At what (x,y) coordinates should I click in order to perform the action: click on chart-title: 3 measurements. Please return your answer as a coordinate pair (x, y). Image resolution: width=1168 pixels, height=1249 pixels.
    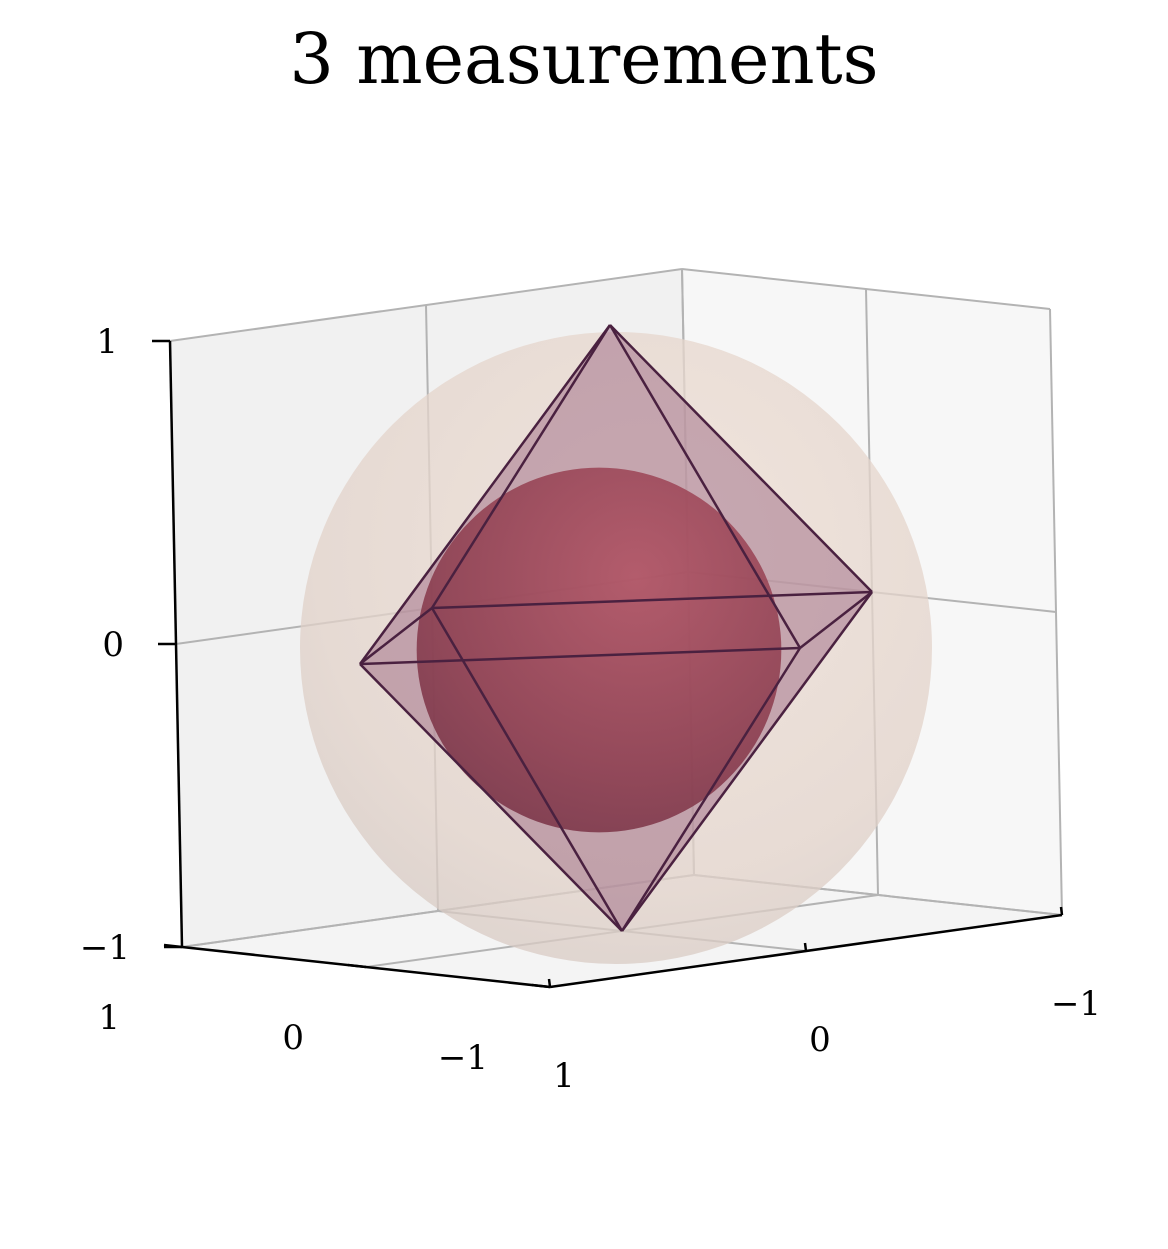
    Looking at the image, I should click on (584, 59).